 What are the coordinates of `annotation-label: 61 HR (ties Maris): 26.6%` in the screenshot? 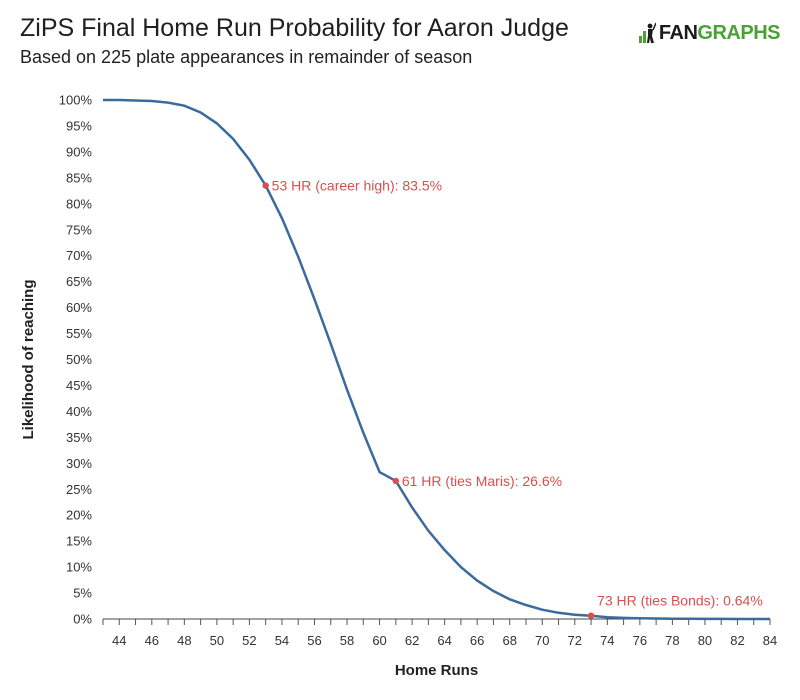 It's located at (482, 481).